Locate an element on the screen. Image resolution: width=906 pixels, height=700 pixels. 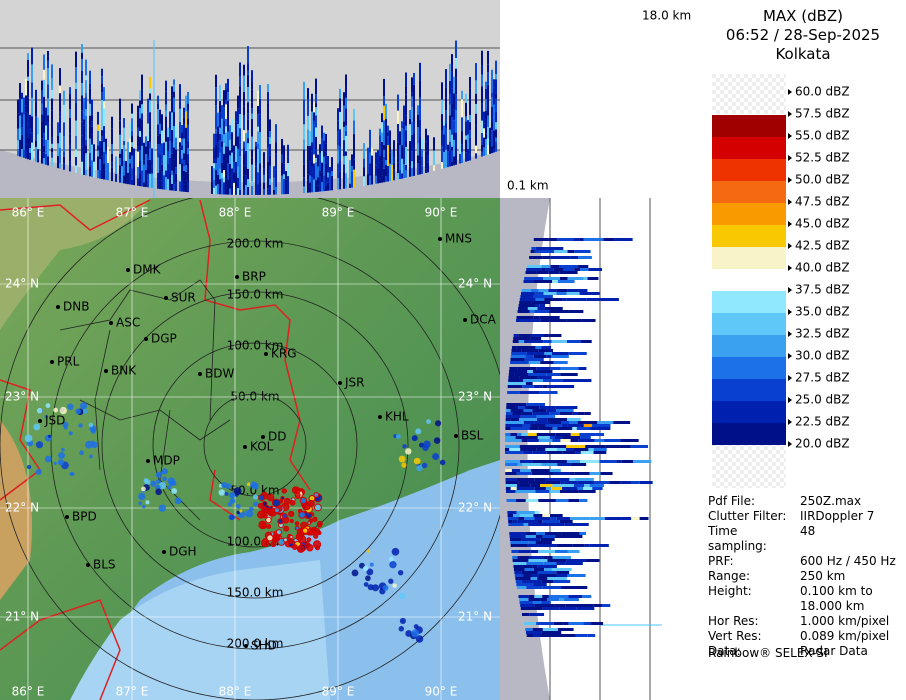
header: MAX (dBZ) 06:52 / 28-Sep-2025 Kolkata is located at coordinates (803, 35).